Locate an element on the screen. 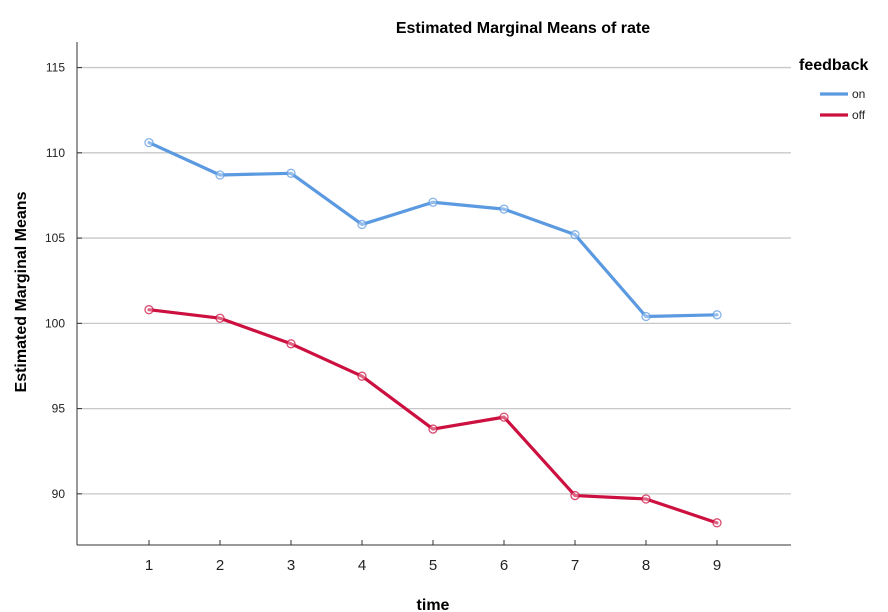 This screenshot has height=612, width=888. x-tick-label: 8 is located at coordinates (646, 565).